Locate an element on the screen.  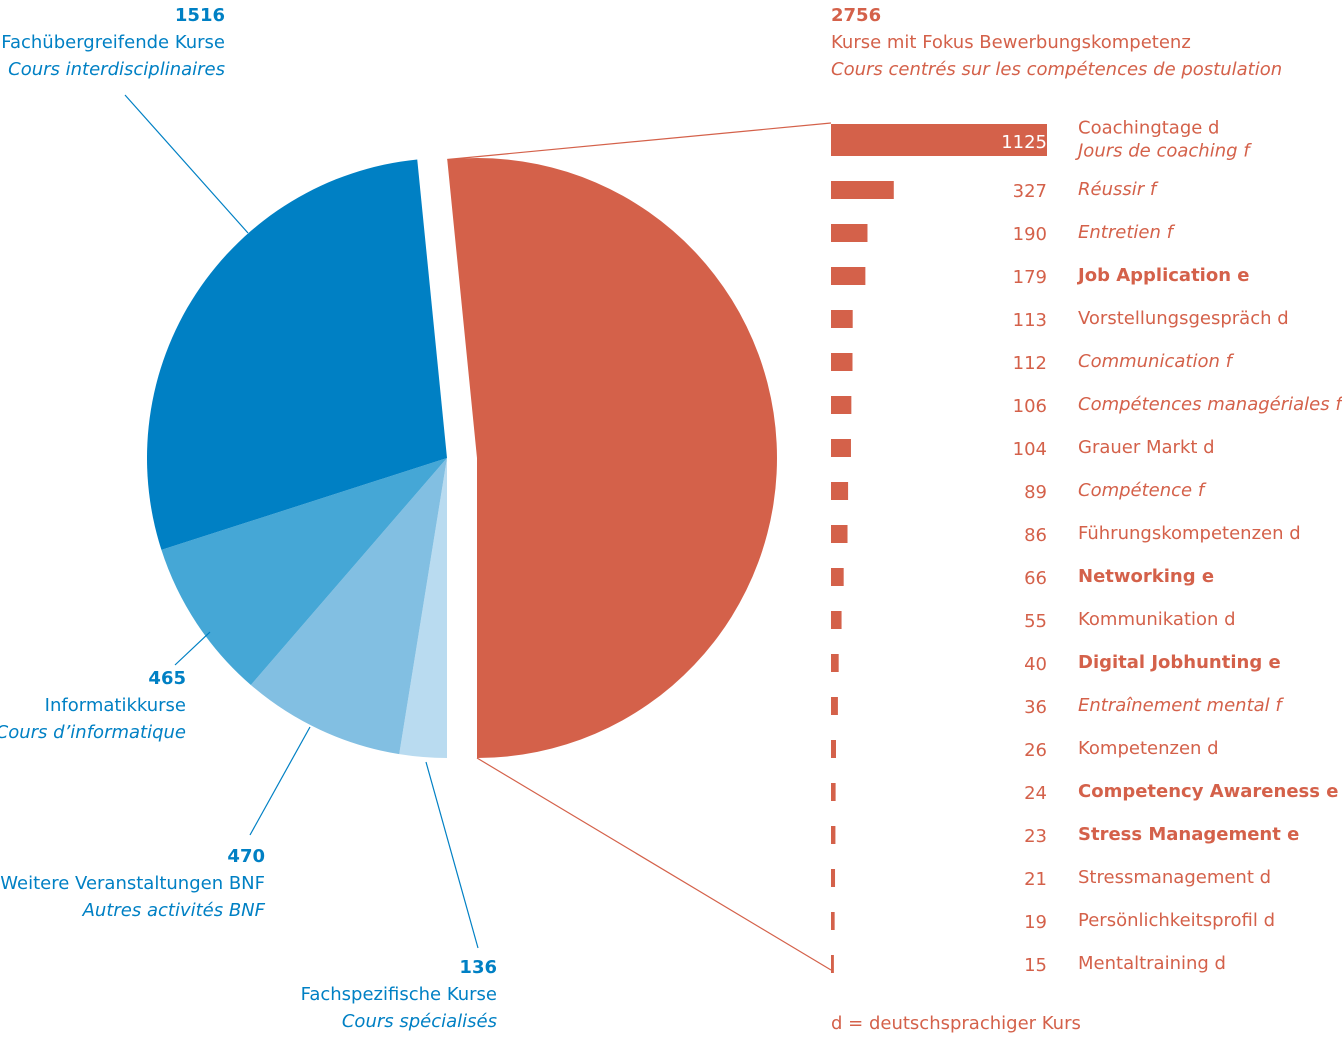
bar-label-line: Mentaltraining d is located at coordinates (1152, 963).